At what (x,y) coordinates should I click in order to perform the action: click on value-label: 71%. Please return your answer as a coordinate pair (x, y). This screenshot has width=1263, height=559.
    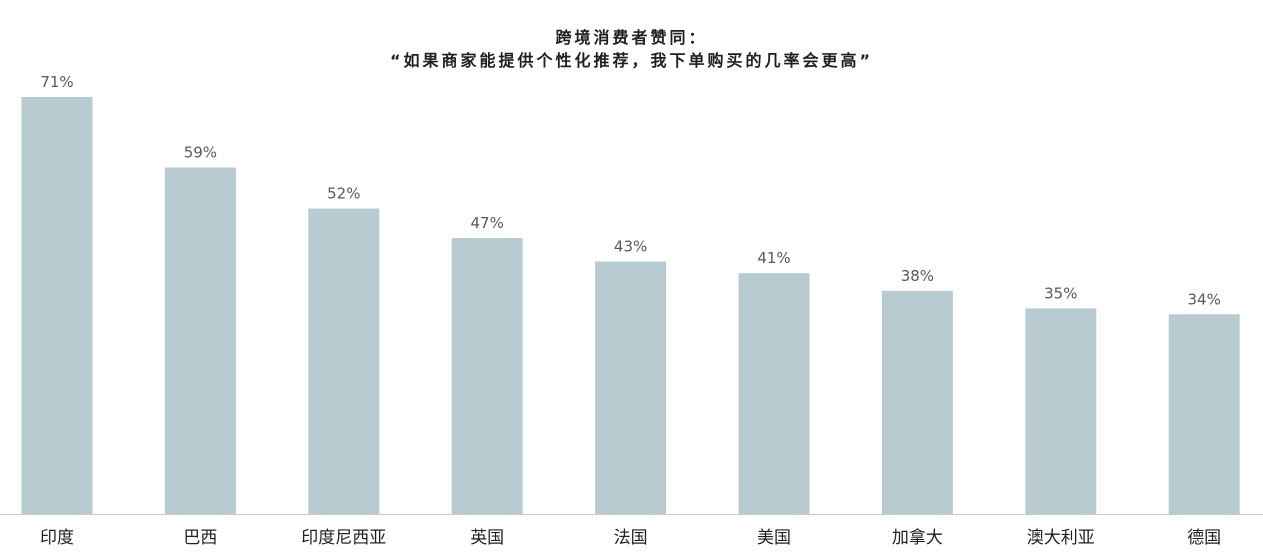
    Looking at the image, I should click on (56, 82).